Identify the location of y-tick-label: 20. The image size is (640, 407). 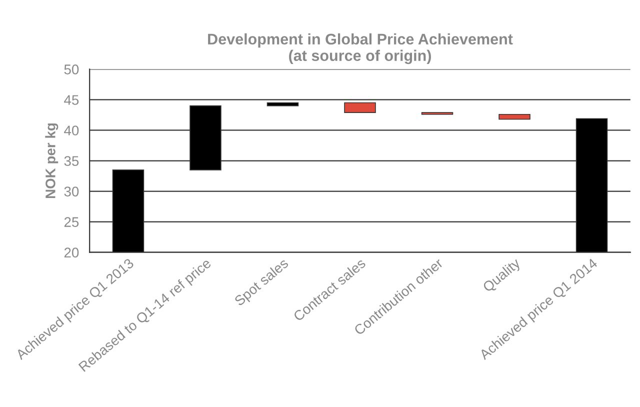
(71, 253).